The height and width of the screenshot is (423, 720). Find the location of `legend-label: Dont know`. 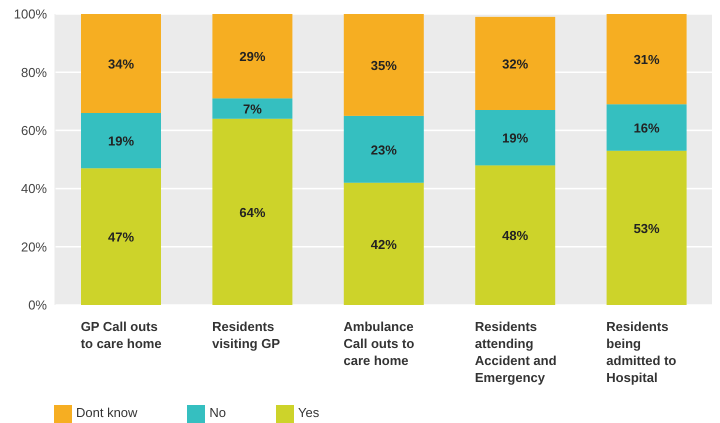

legend-label: Dont know is located at coordinates (107, 412).